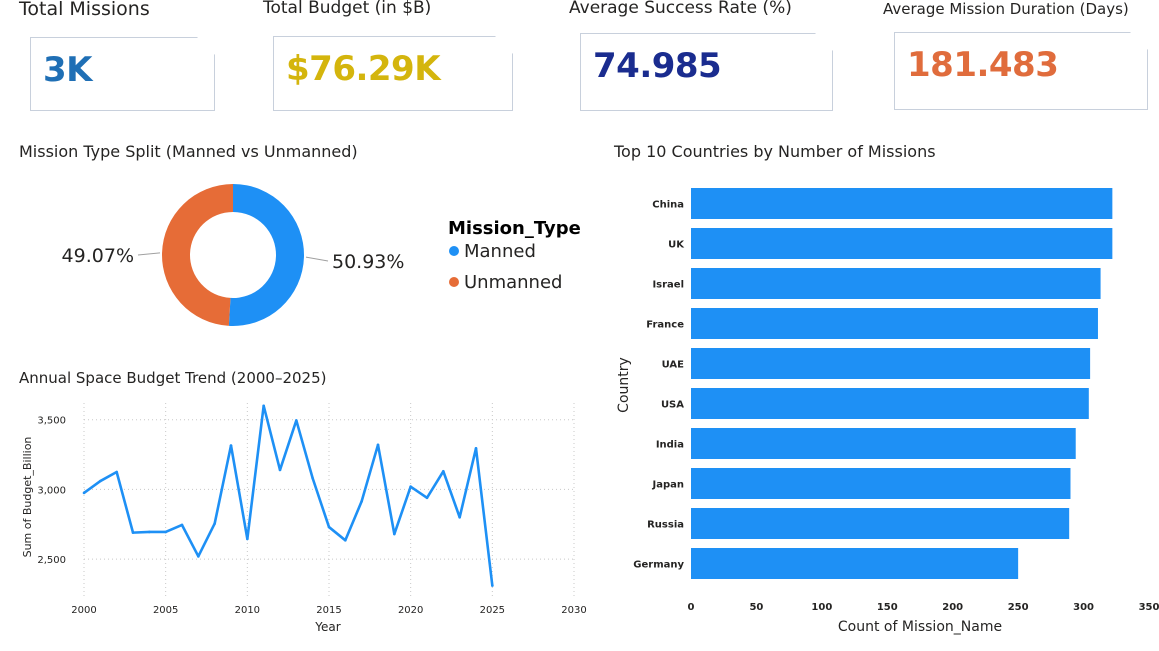 The width and height of the screenshot is (1159, 651). What do you see at coordinates (983, 65) in the screenshot?
I see `kpi-value-average-mission-duration: 181.483` at bounding box center [983, 65].